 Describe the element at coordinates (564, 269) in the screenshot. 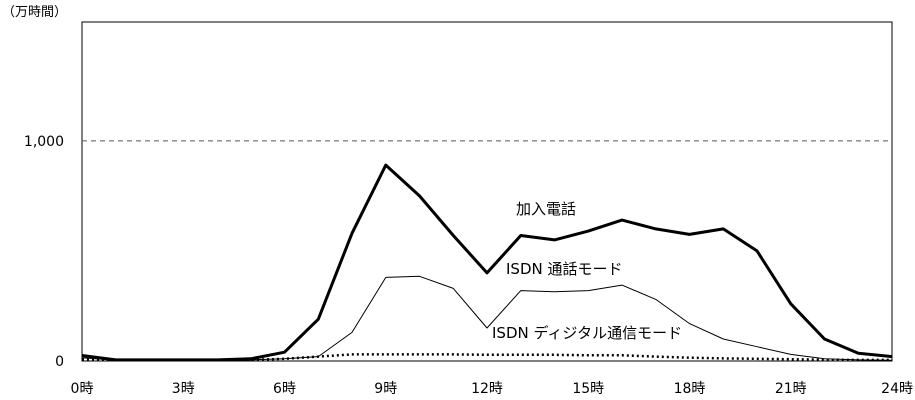

I see `series-label-isdn-tsuwa: ISDN 通話モード` at that location.